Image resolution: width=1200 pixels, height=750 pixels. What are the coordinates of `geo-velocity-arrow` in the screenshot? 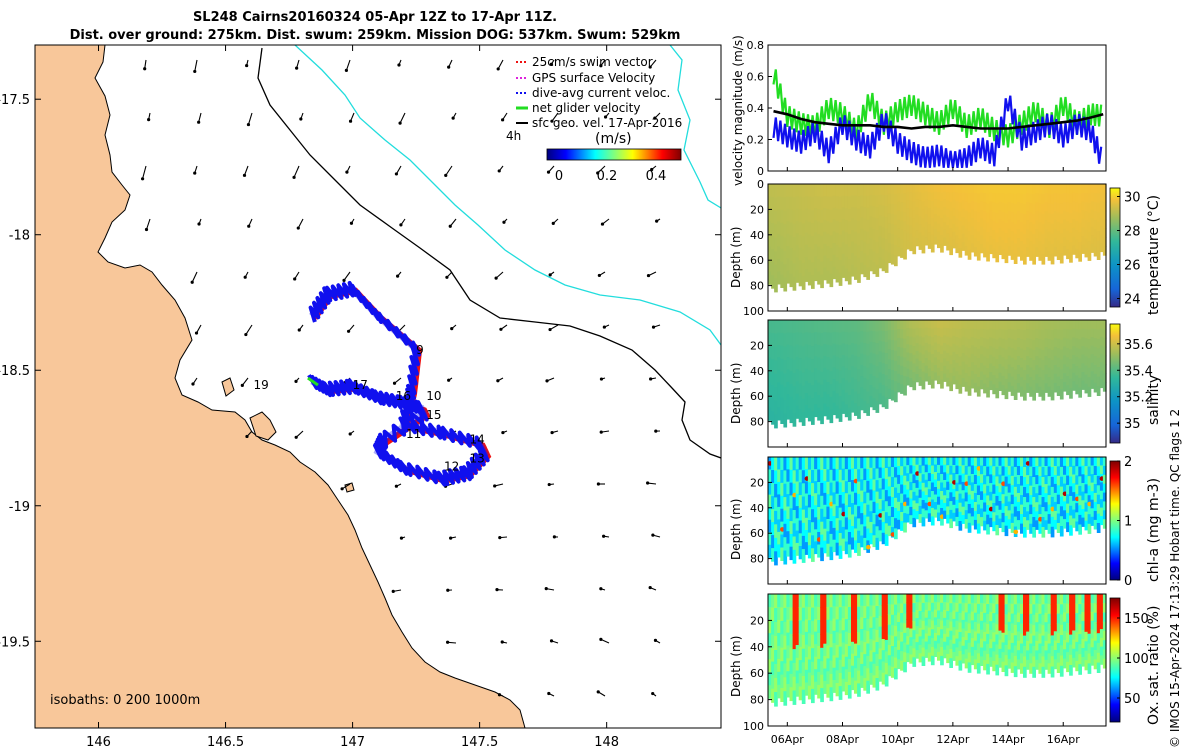 It's located at (657, 116).